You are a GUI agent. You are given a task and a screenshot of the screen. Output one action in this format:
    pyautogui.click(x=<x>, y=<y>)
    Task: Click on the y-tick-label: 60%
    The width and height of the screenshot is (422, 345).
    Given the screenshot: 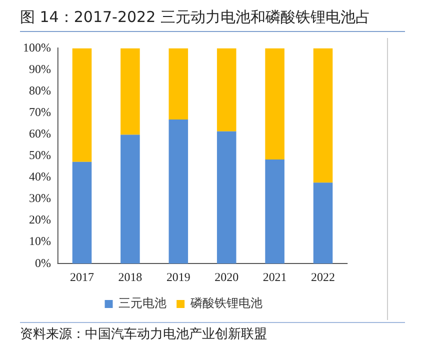 What is the action you would take?
    pyautogui.click(x=39, y=133)
    